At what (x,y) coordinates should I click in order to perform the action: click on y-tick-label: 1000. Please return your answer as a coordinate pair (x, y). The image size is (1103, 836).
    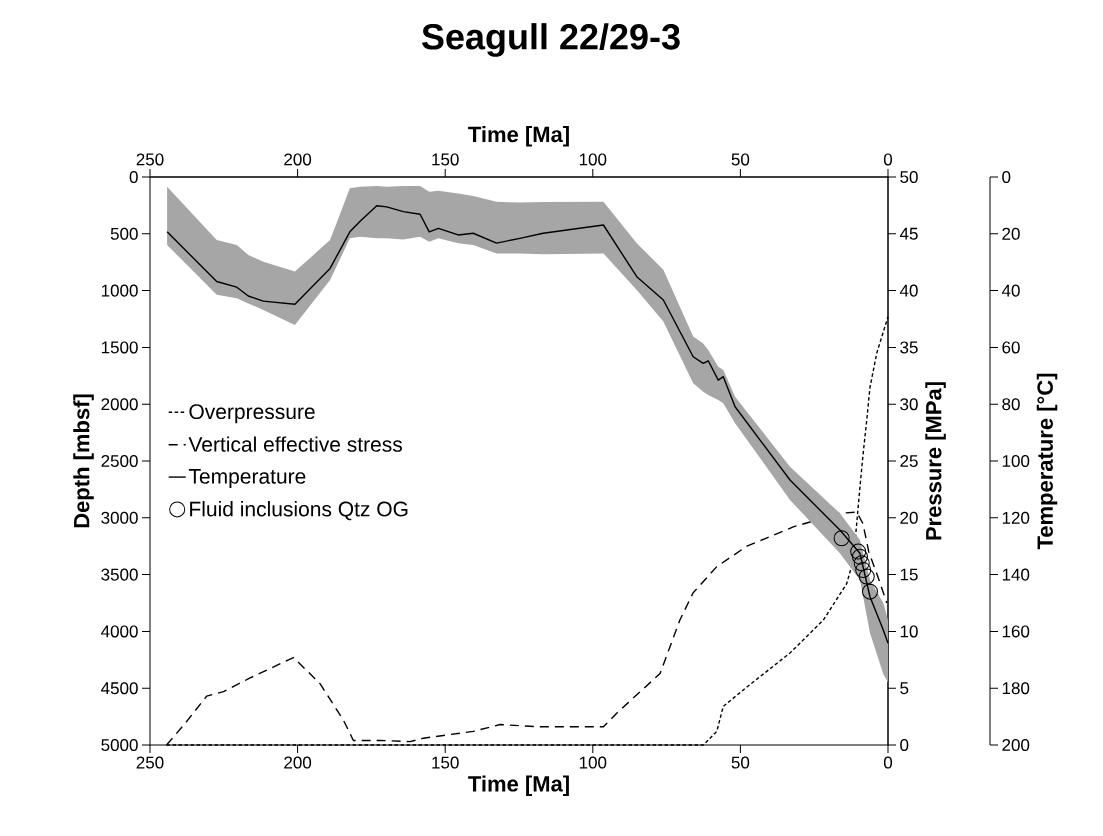
    Looking at the image, I should click on (119, 290).